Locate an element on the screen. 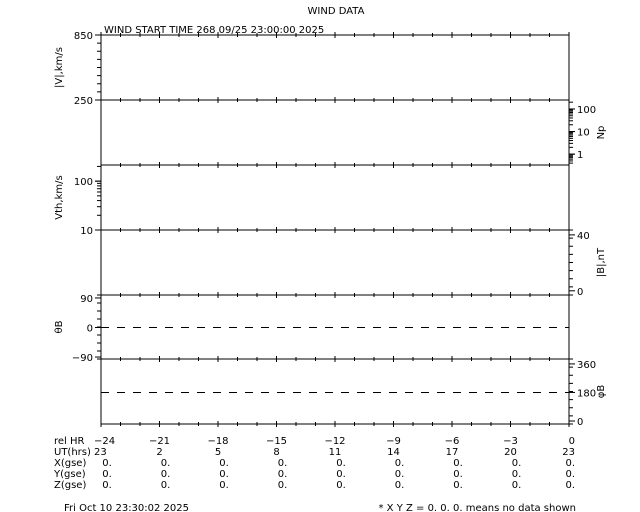 The image size is (640, 512). table-cell: 20 is located at coordinates (510, 452).